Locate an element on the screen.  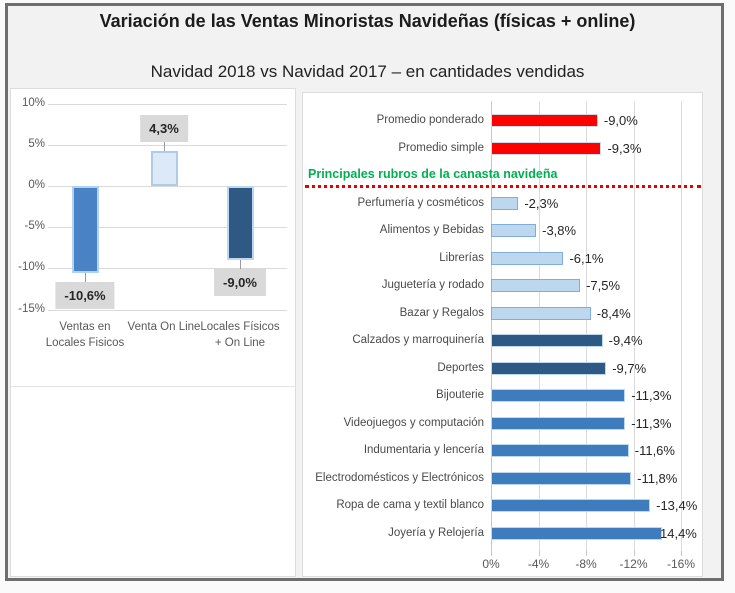
bar-row-label: Bijouterie is located at coordinates (460, 395).